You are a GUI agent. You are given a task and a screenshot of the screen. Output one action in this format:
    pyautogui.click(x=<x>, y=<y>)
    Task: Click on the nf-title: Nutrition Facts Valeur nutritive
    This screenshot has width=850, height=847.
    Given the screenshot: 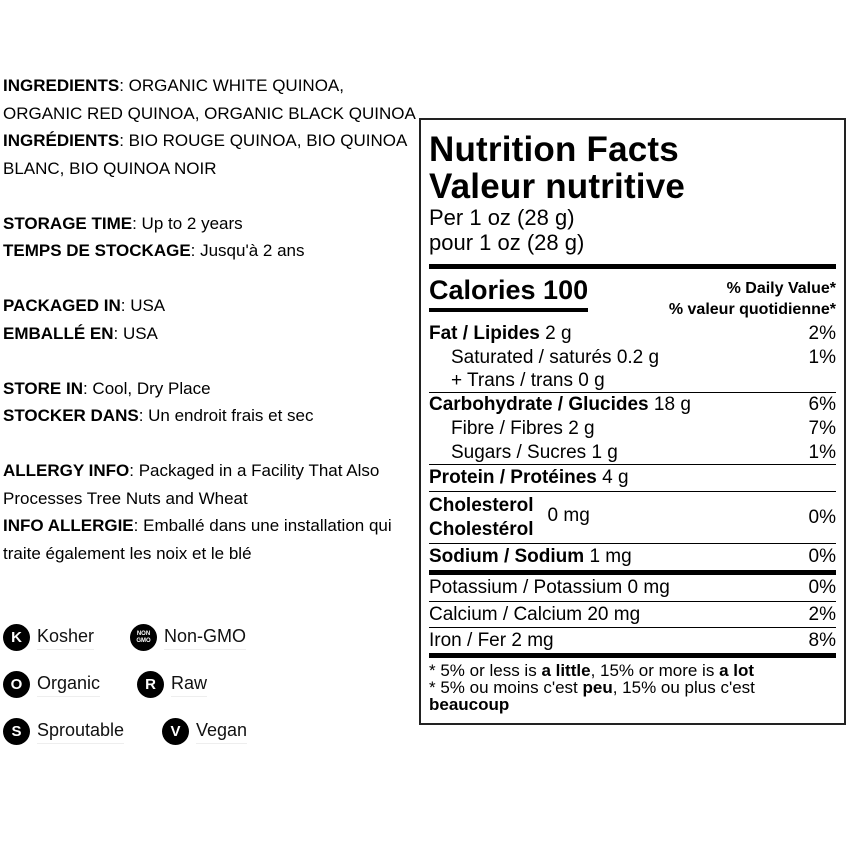 What is the action you would take?
    pyautogui.click(x=557, y=168)
    